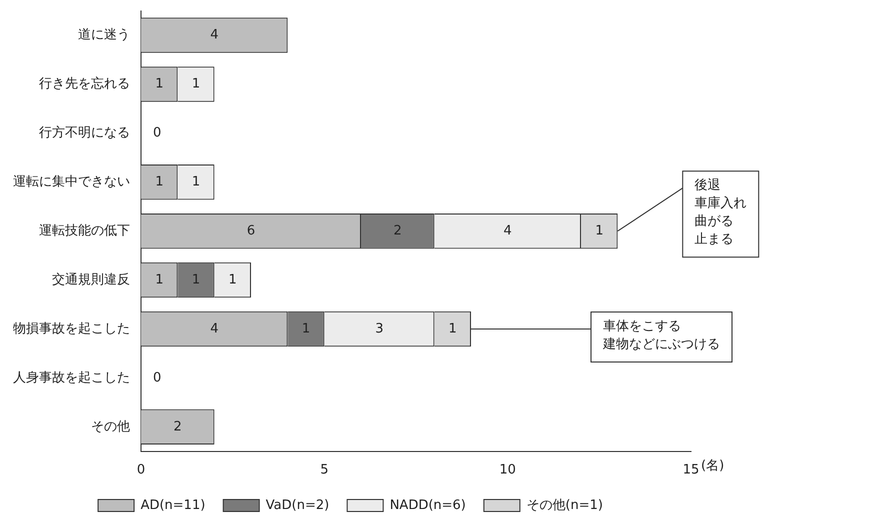 The width and height of the screenshot is (891, 532). Describe the element at coordinates (71, 328) in the screenshot. I see `y-tick-label: 物損事故を起こした` at that location.